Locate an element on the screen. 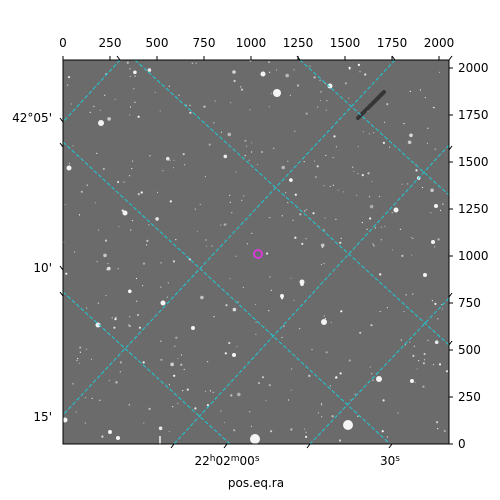  target-marker is located at coordinates (258, 254).